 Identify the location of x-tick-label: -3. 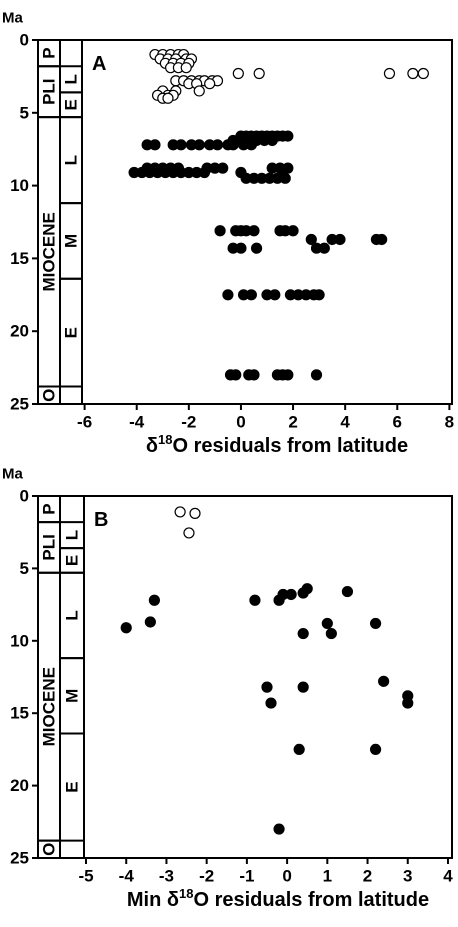
(166, 876).